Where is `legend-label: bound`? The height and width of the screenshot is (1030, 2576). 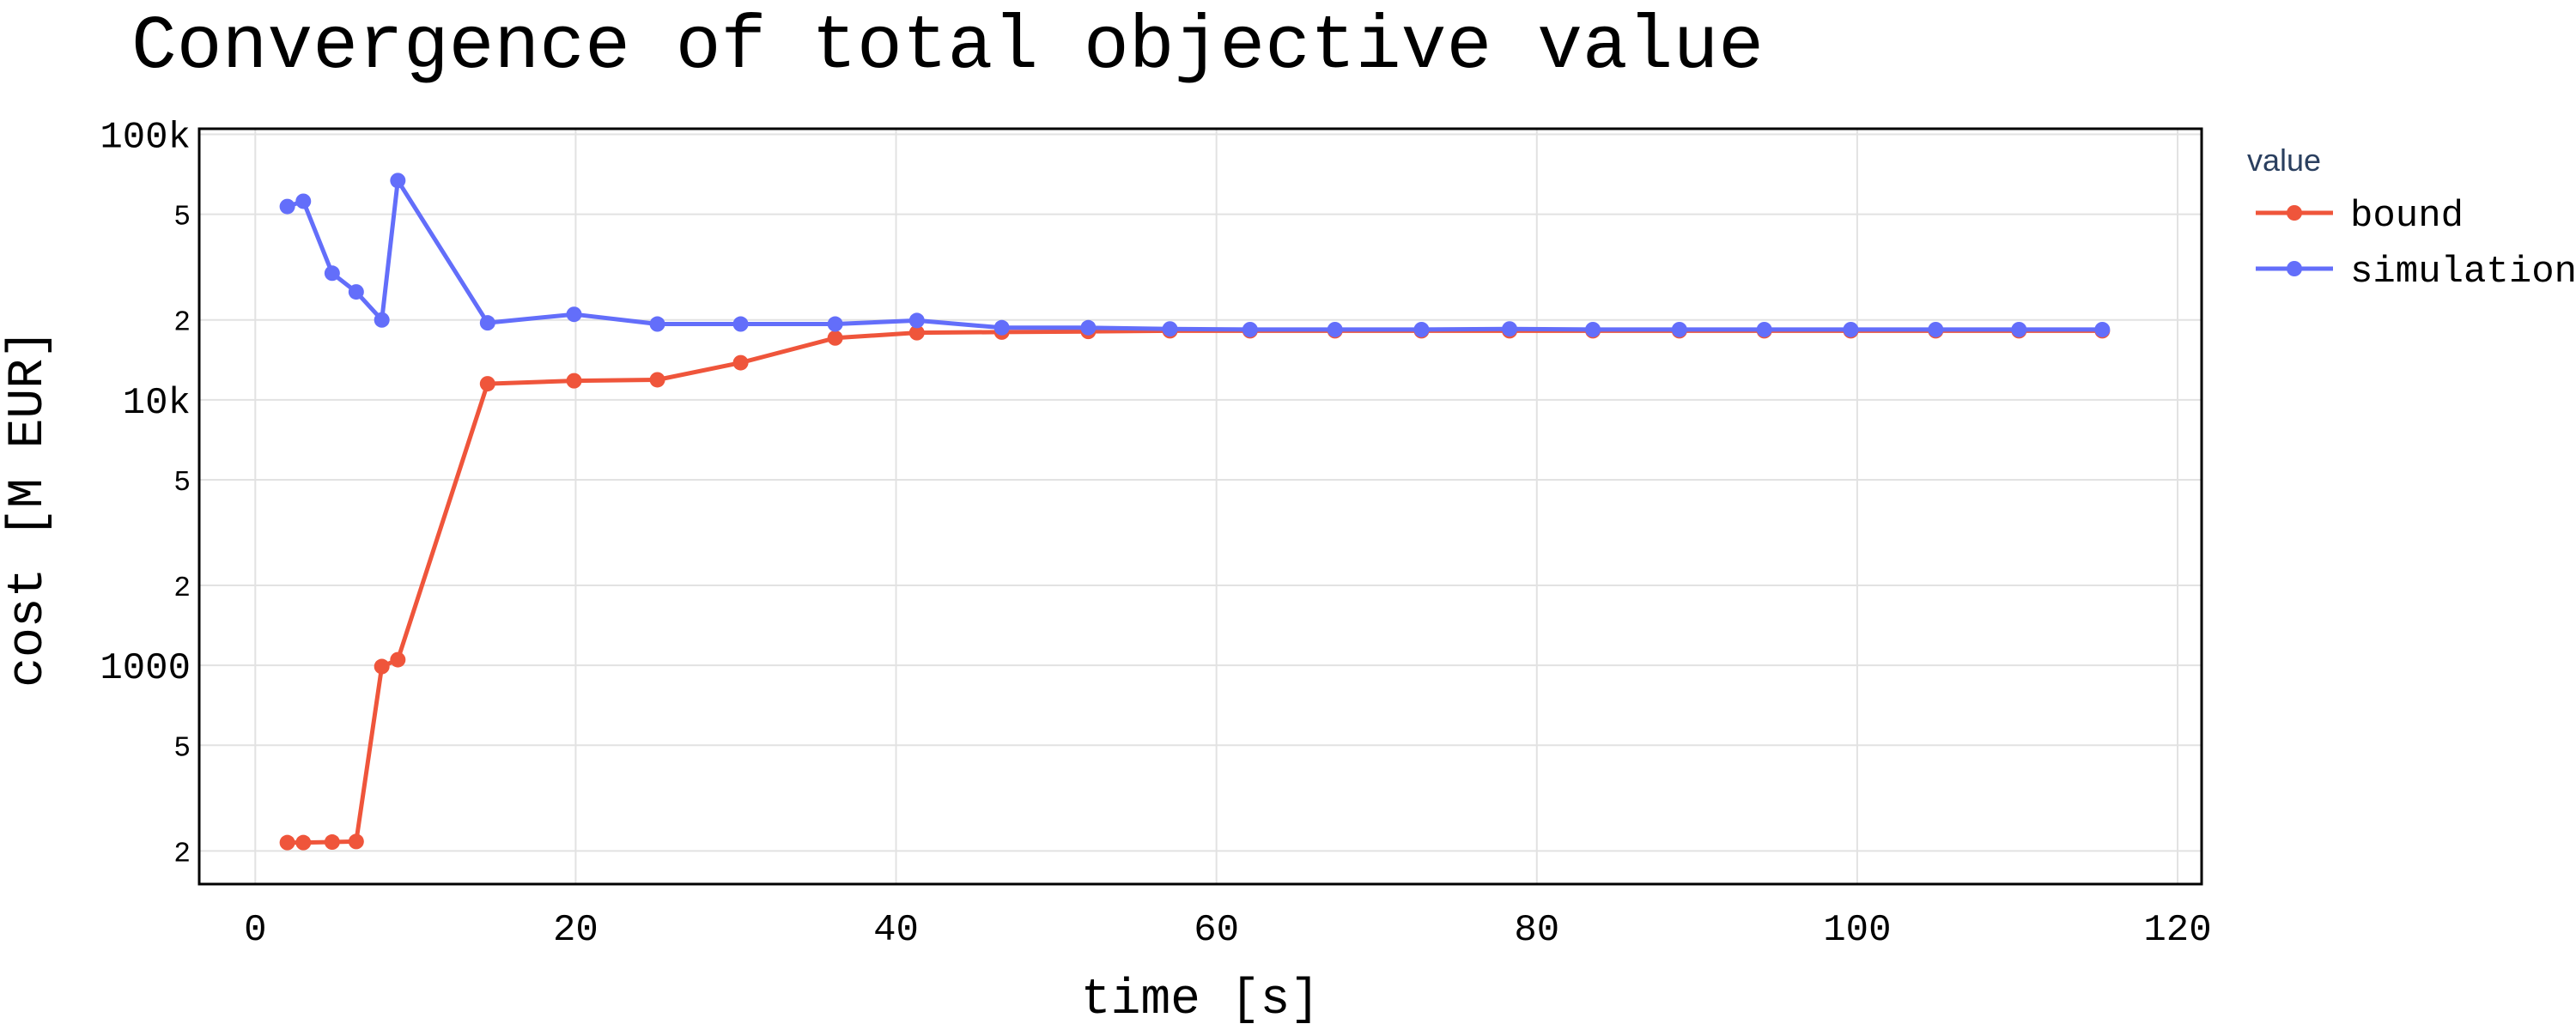
legend-label: bound is located at coordinates (2407, 216).